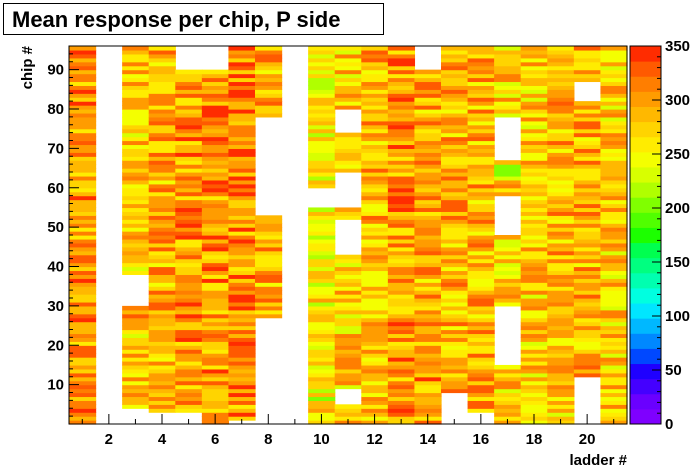 The height and width of the screenshot is (472, 696). Describe the element at coordinates (321, 439) in the screenshot. I see `x-tick-label: 10` at that location.